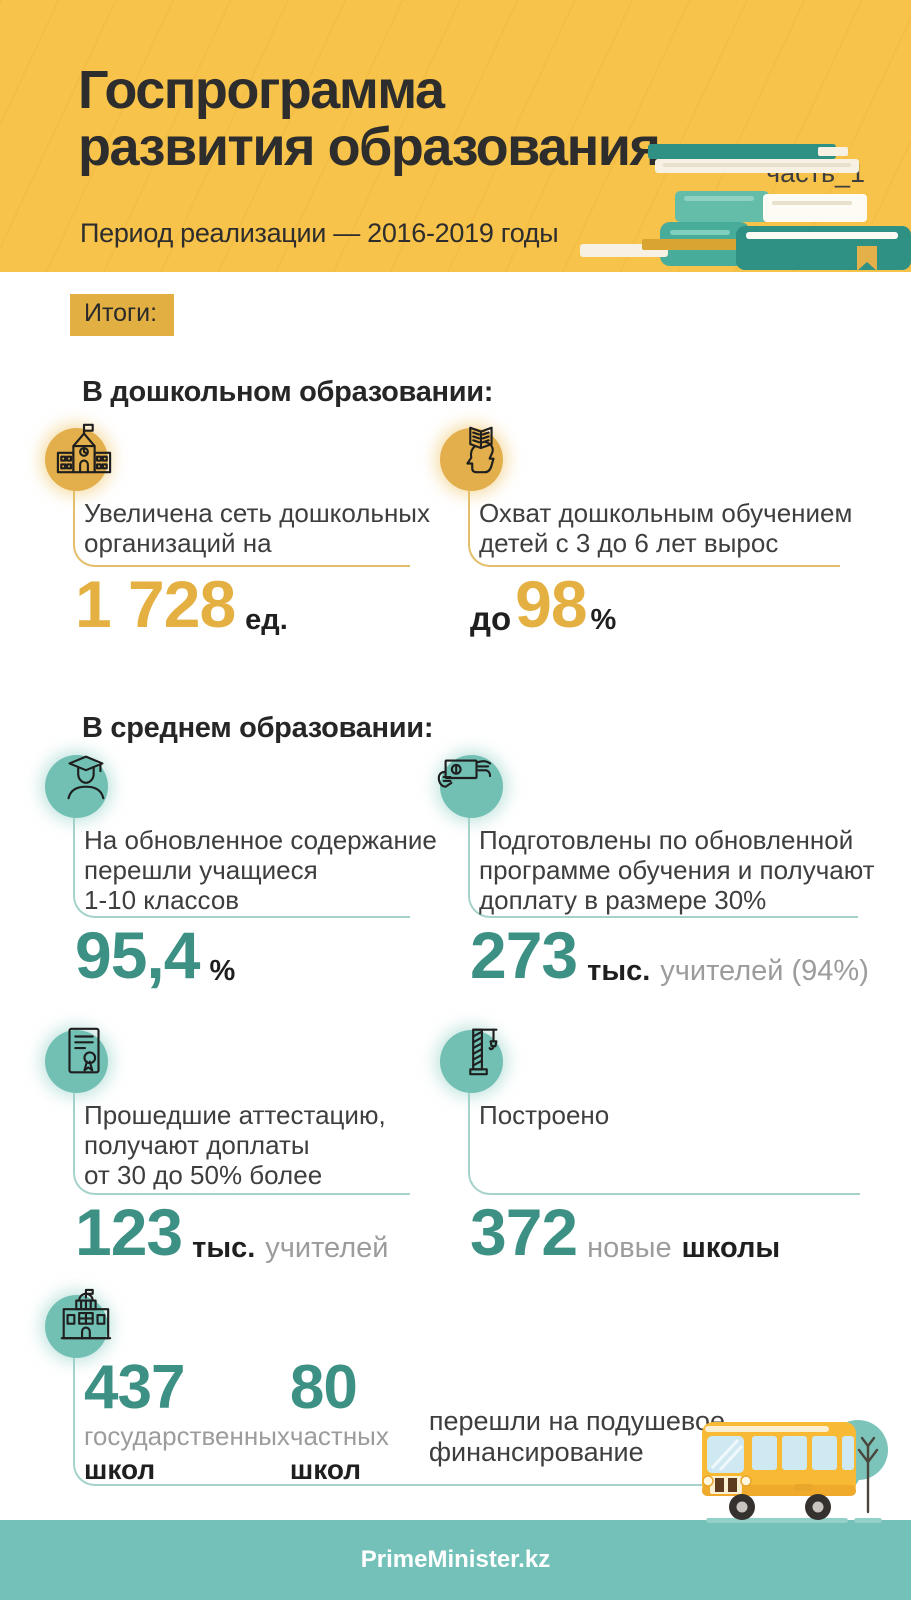  Describe the element at coordinates (464, 773) in the screenshot. I see `money-hand-icon` at that location.